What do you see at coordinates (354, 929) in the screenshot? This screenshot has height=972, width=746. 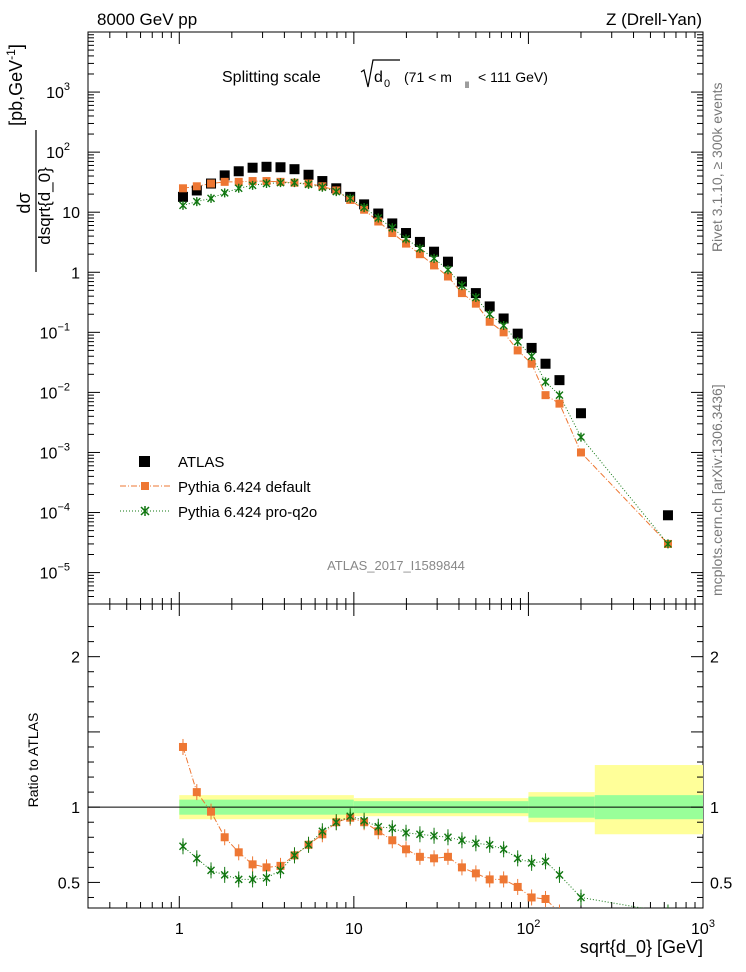 I see `x-tick-label: 10` at bounding box center [354, 929].